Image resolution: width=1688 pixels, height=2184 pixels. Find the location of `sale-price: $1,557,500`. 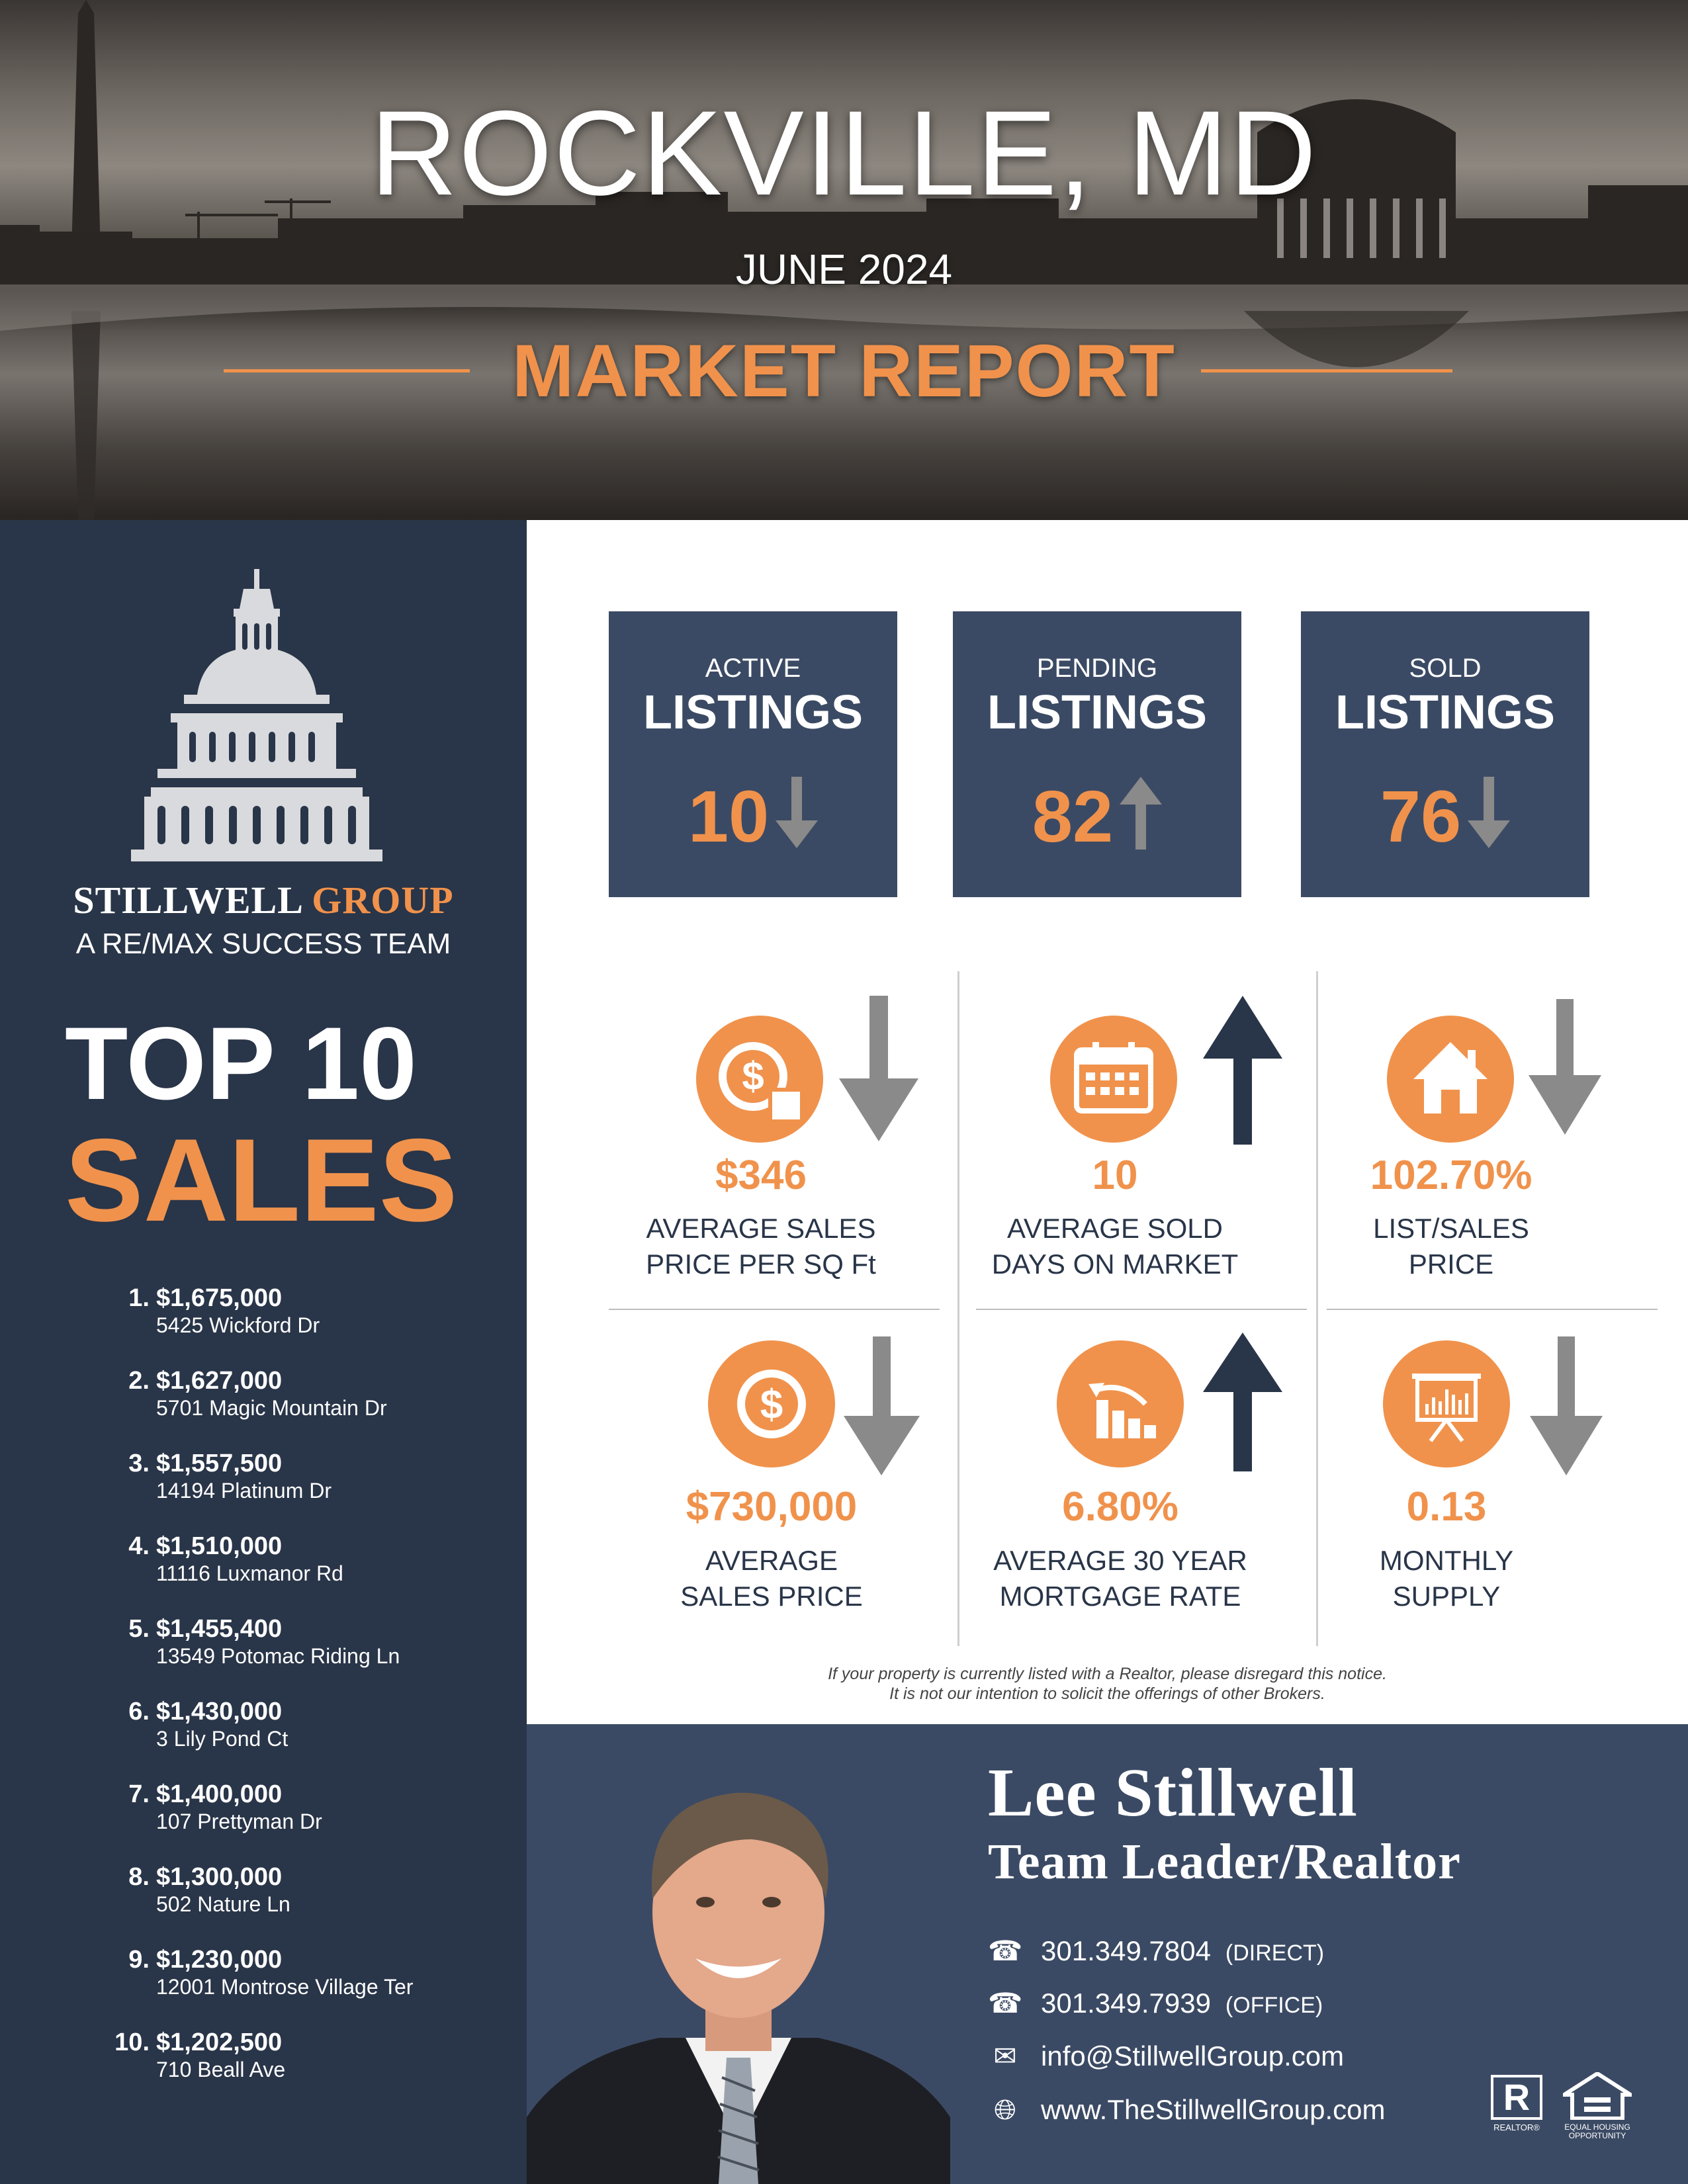

sale-price: $1,557,500 is located at coordinates (219, 1463).